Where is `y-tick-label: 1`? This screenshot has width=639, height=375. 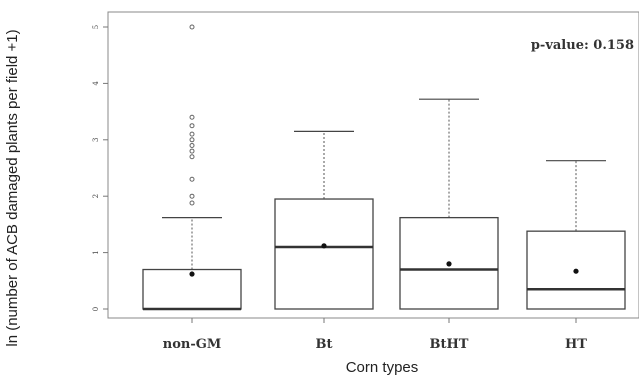 y-tick-label: 1 is located at coordinates (96, 252).